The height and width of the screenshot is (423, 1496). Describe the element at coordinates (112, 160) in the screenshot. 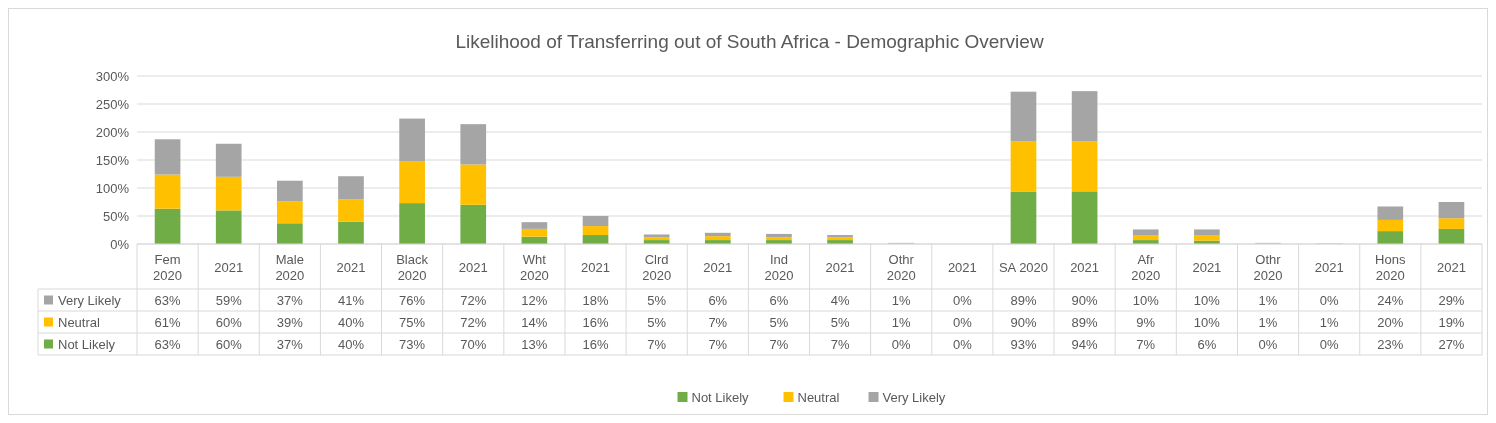

I see `y-tick-label: 150%` at that location.